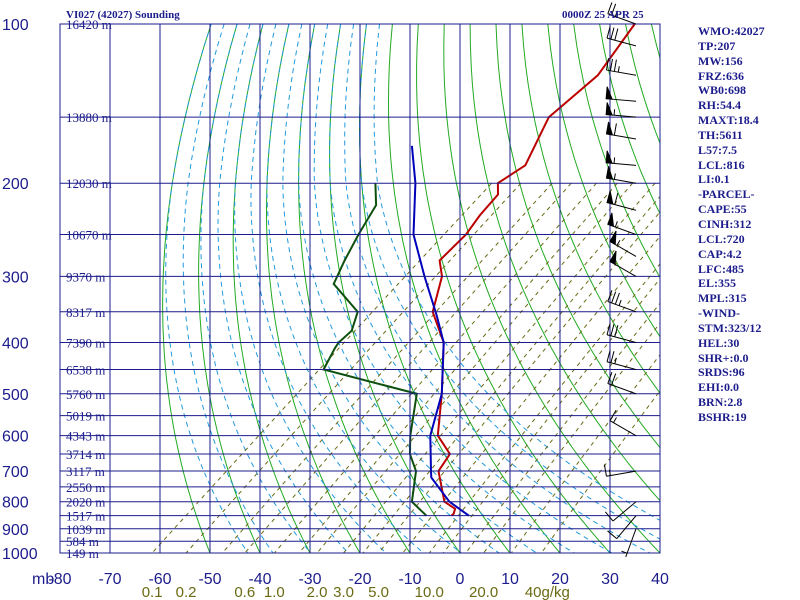  What do you see at coordinates (15, 503) in the screenshot?
I see `pressure-tick-label: 800` at bounding box center [15, 503].